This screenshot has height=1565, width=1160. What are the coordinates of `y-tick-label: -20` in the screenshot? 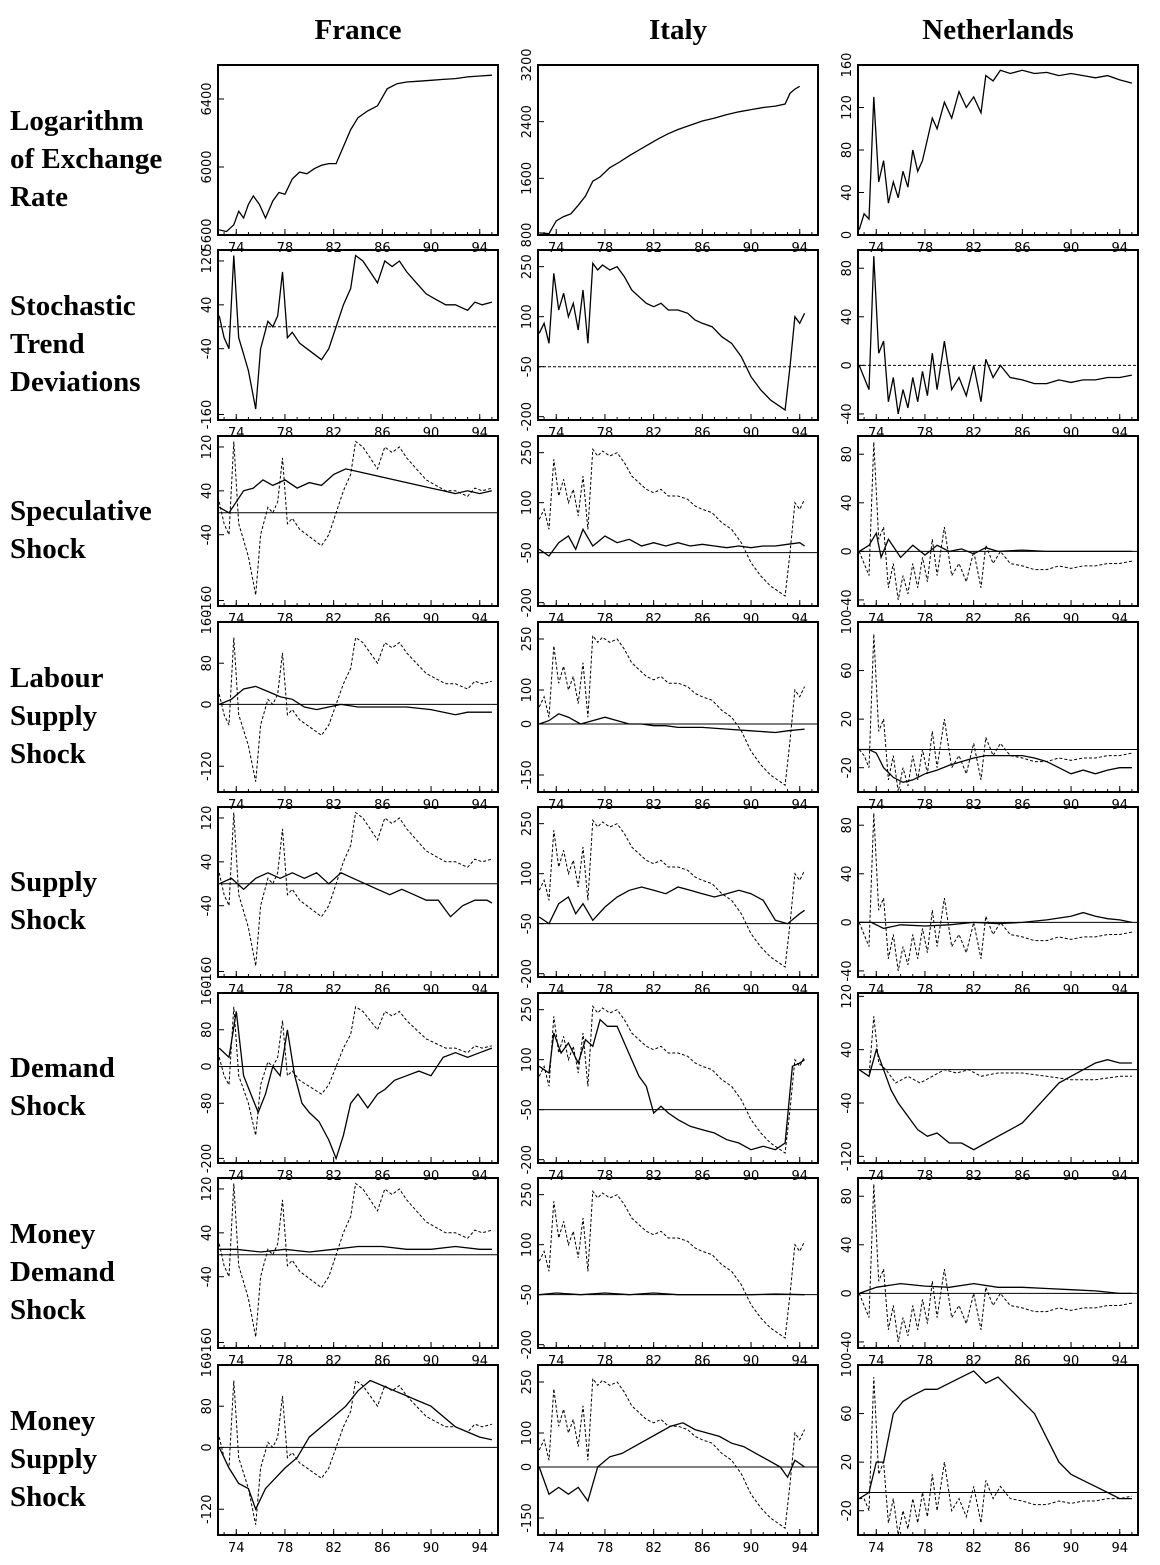 It's located at (847, 767).